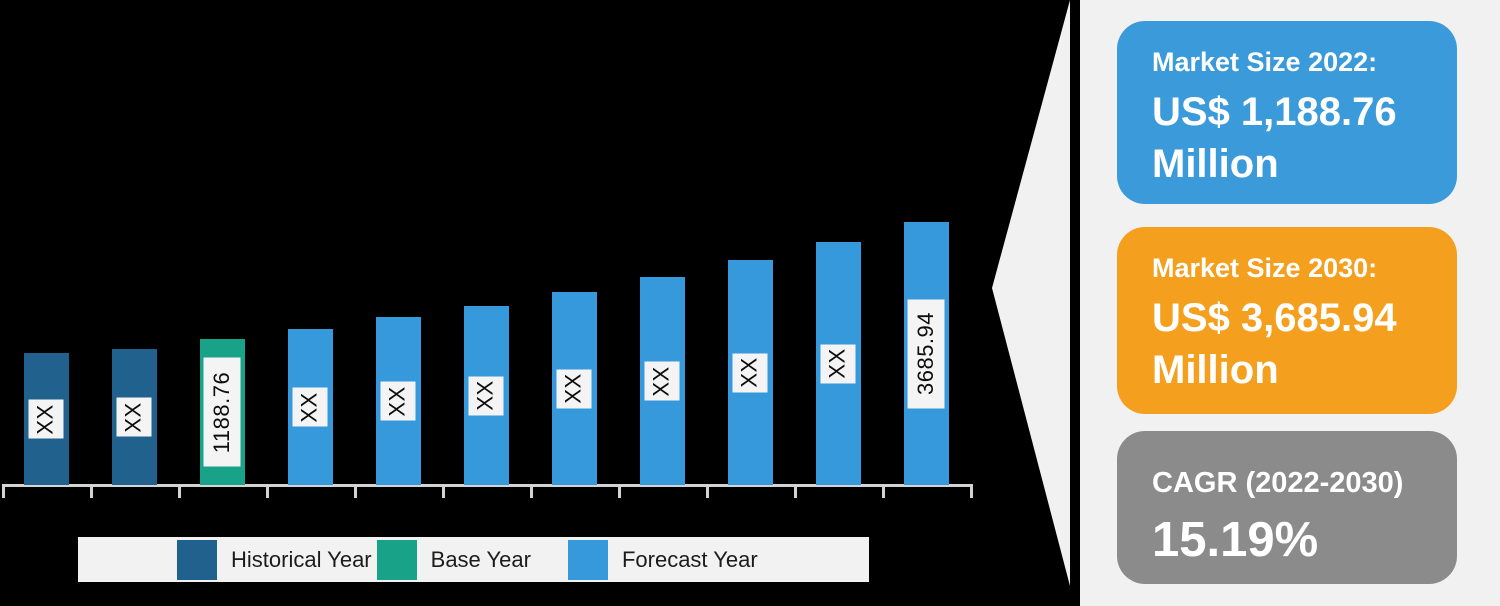 Image resolution: width=1500 pixels, height=606 pixels. I want to click on legend-item-forecast: Forecast Year, so click(662, 559).